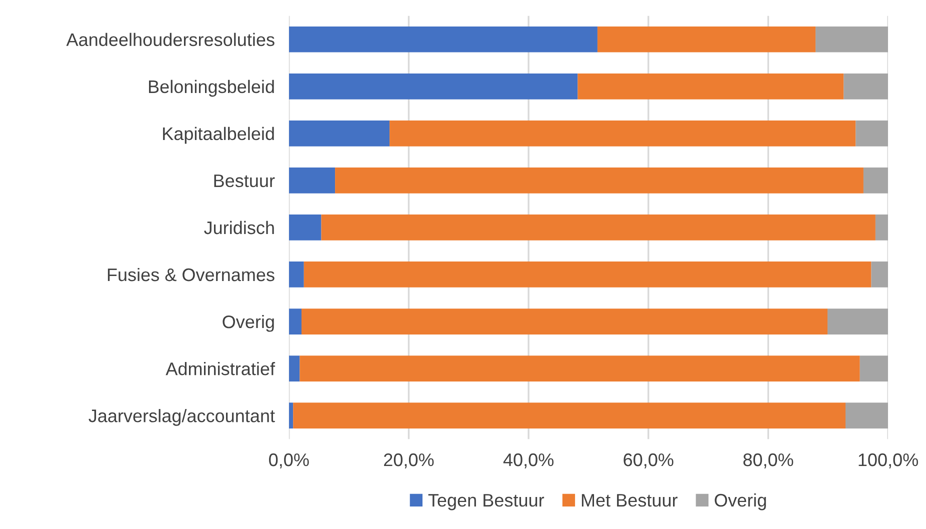  Describe the element at coordinates (409, 460) in the screenshot. I see `x-tick-label: 20,0%` at that location.